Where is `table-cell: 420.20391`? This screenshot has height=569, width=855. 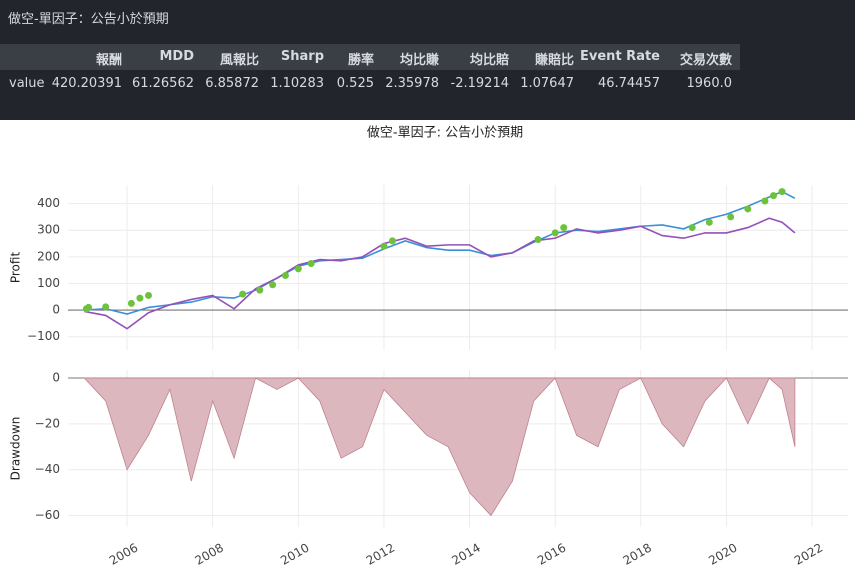
table-cell: 420.20391 is located at coordinates (86, 83).